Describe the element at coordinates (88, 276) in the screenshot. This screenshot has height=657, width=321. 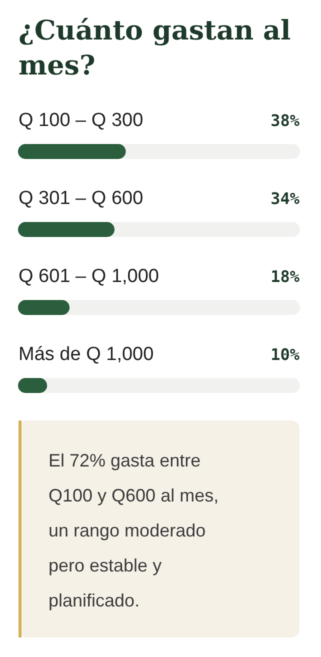
I see `y-tick-label: Q 601 – Q 1,000` at that location.